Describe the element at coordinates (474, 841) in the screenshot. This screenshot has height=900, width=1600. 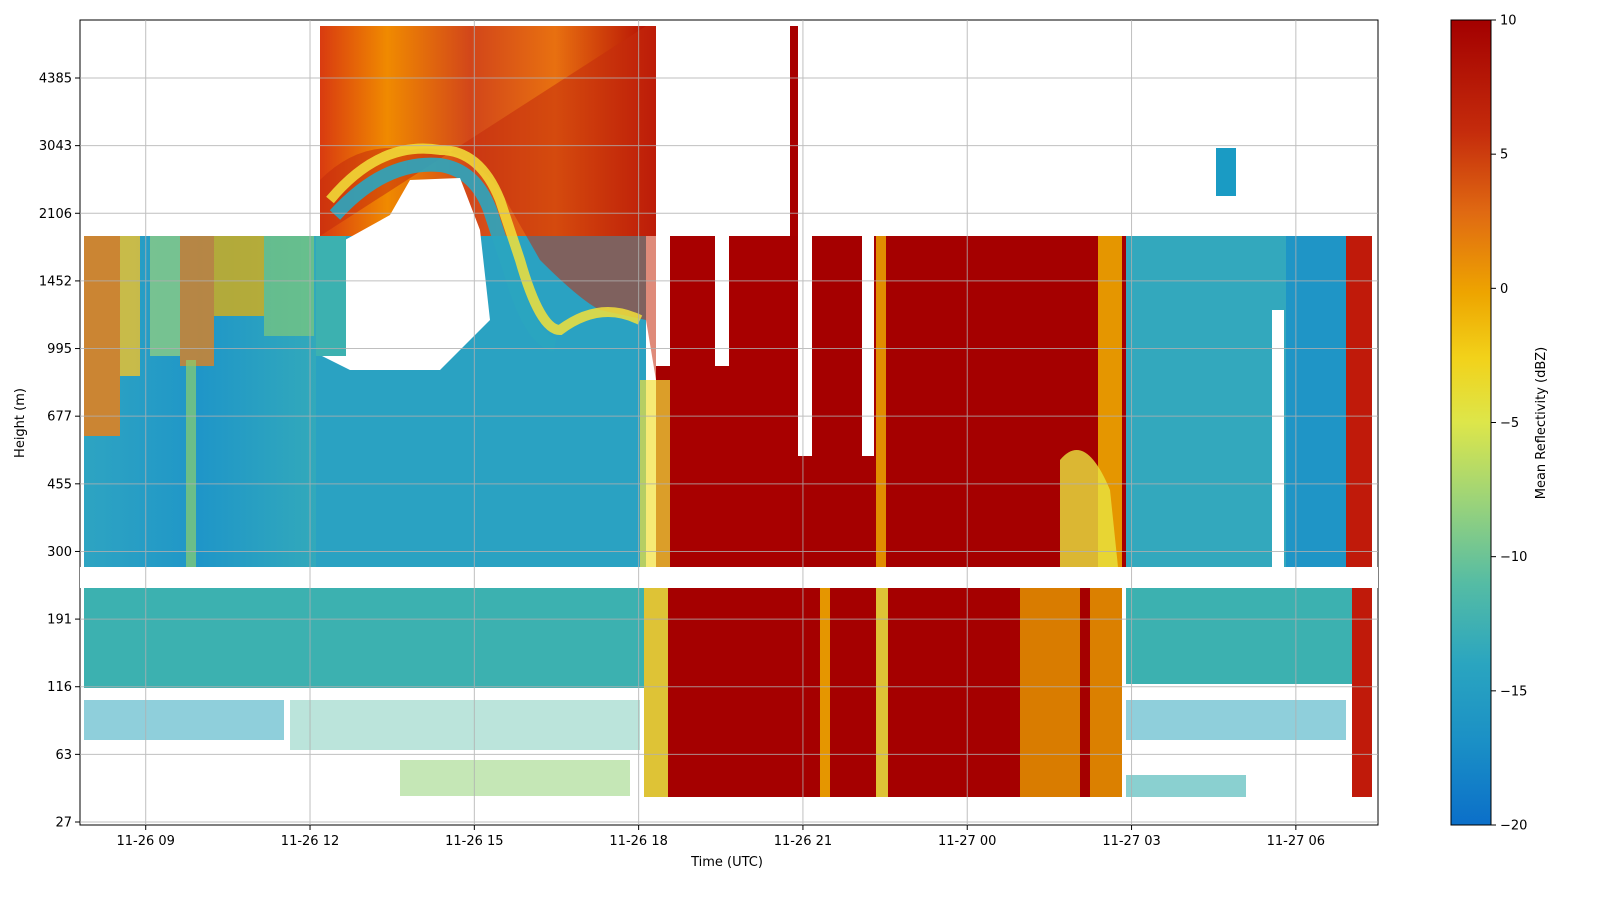
I see `x-tick-label: 11-26 15` at that location.